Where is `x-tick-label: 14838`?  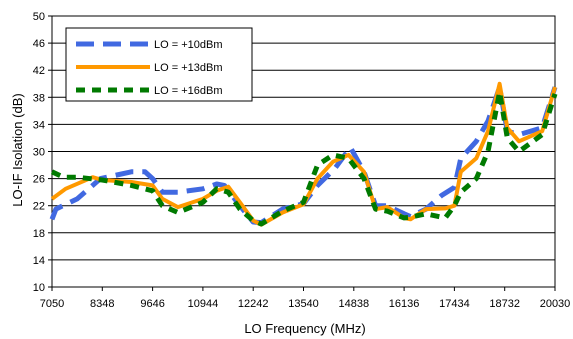 x-tick-label: 14838 is located at coordinates (354, 304).